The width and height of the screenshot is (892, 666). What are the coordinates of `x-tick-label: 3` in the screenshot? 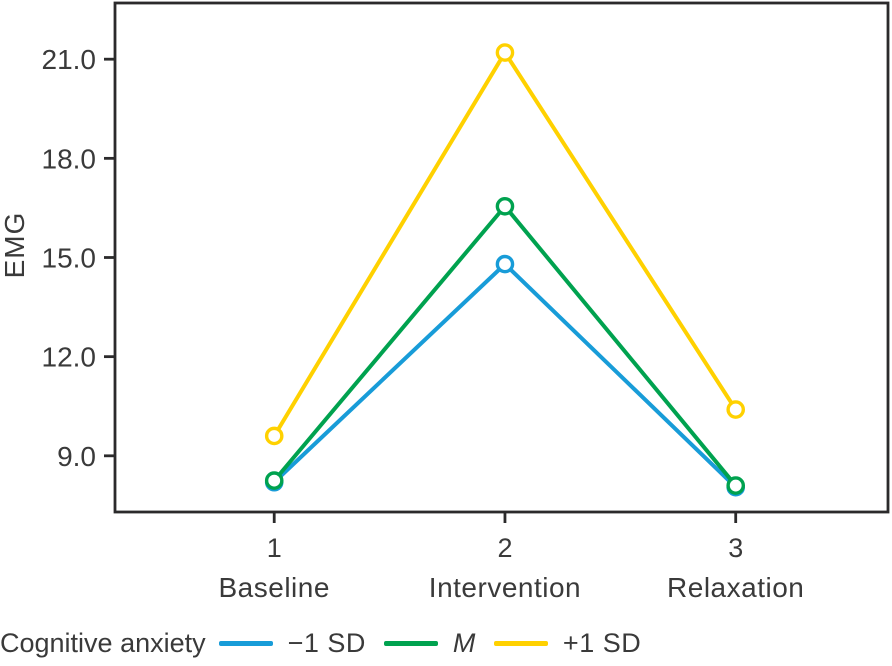 It's located at (735, 548).